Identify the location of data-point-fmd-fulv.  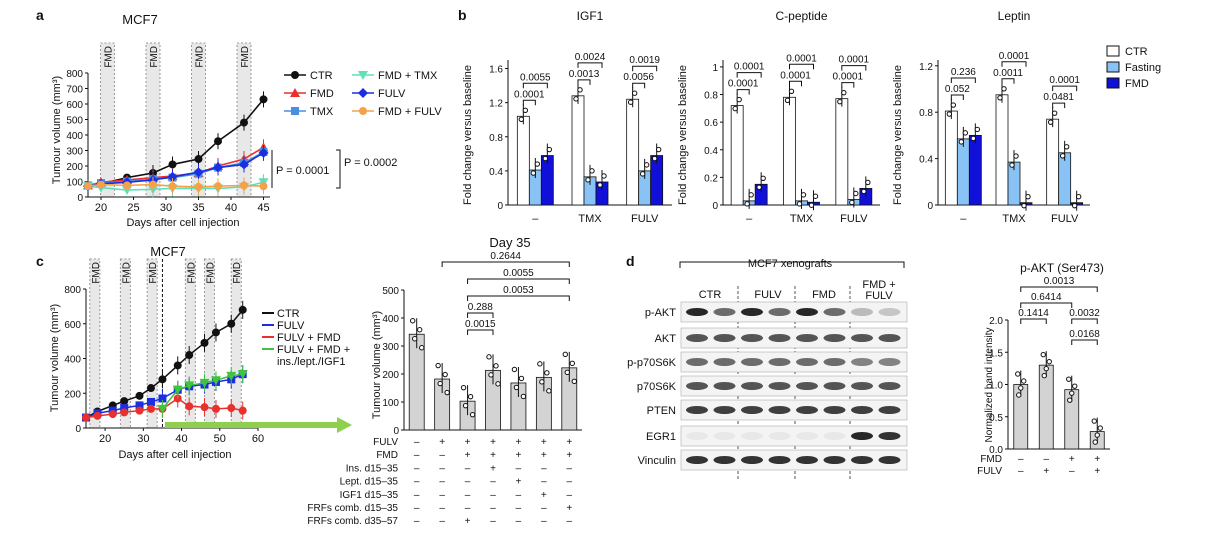
(127, 185).